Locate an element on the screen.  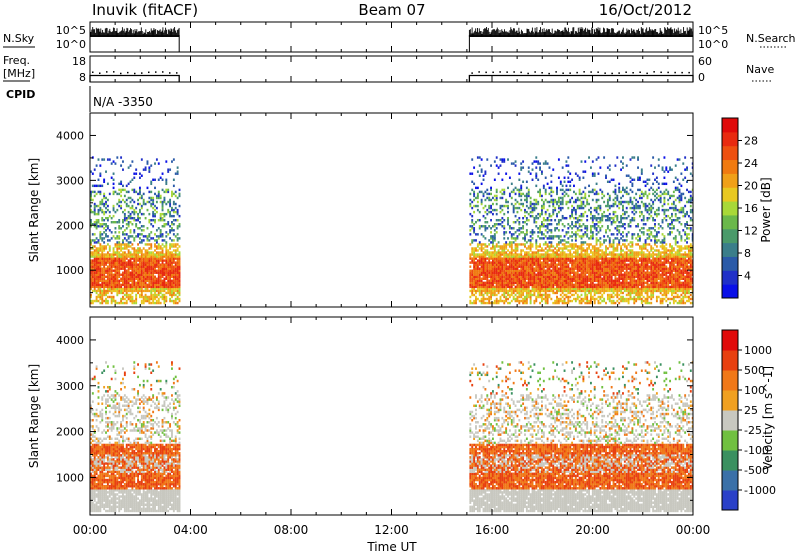
nsky-label: N.Sky is located at coordinates (19, 38).